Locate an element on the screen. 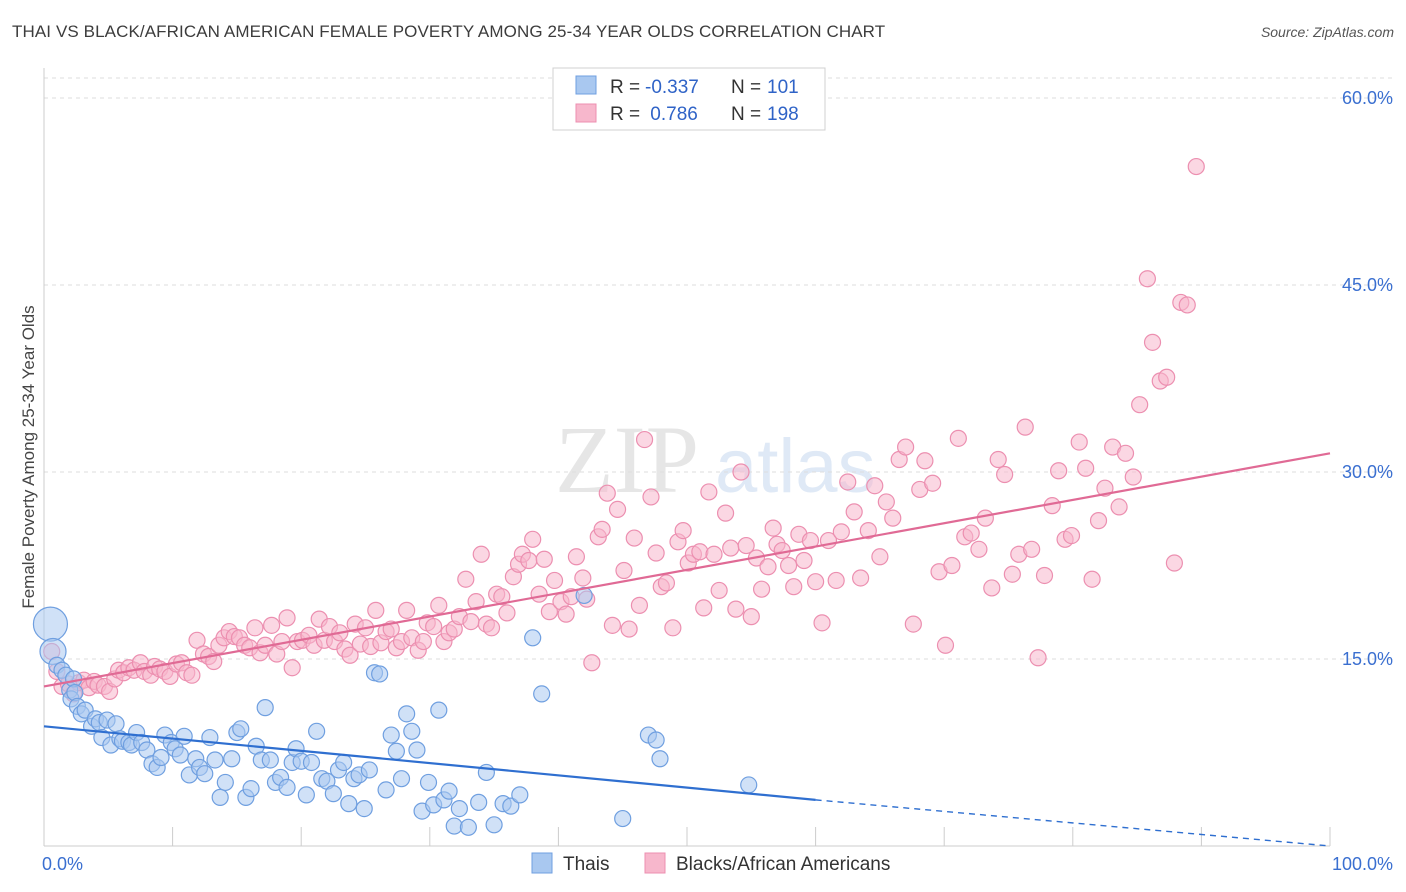 The height and width of the screenshot is (892, 1406). correlation-legend: R = -0.337 N = 101 R = 0.786 N = 198 is located at coordinates (689, 99).